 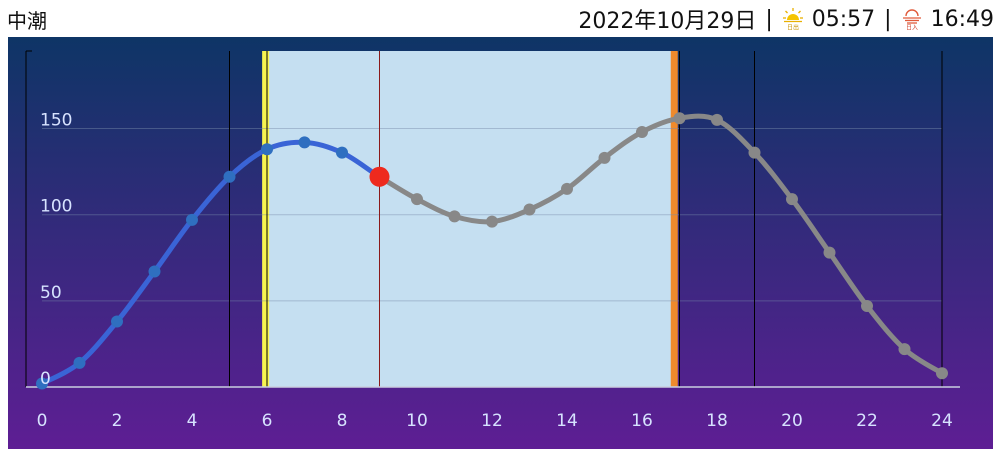 I want to click on tide-type-label: 中潮, so click(x=27, y=21).